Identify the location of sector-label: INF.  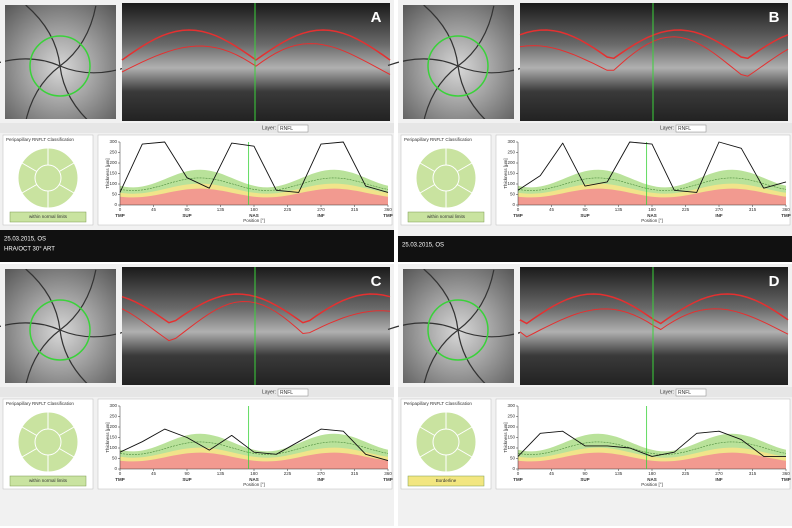
(321, 215).